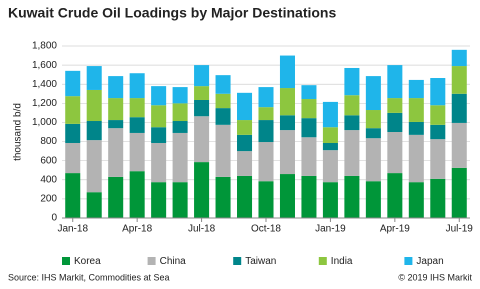 This screenshot has width=480, height=289. Describe the element at coordinates (44, 103) in the screenshot. I see `y-tick-label: 1,200` at that location.